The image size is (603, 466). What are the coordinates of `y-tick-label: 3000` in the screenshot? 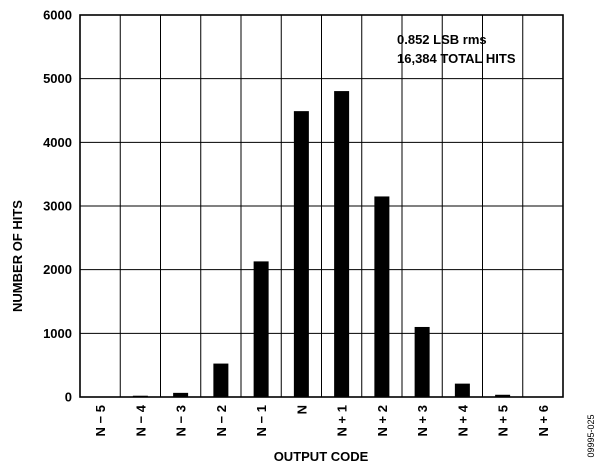 It's located at (57, 206).